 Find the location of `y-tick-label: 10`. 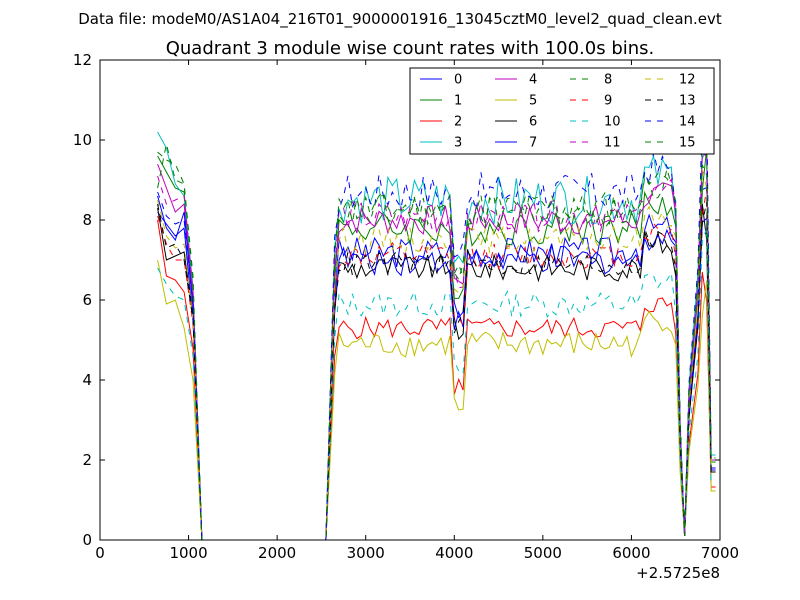

y-tick-label: 10 is located at coordinates (82, 140).